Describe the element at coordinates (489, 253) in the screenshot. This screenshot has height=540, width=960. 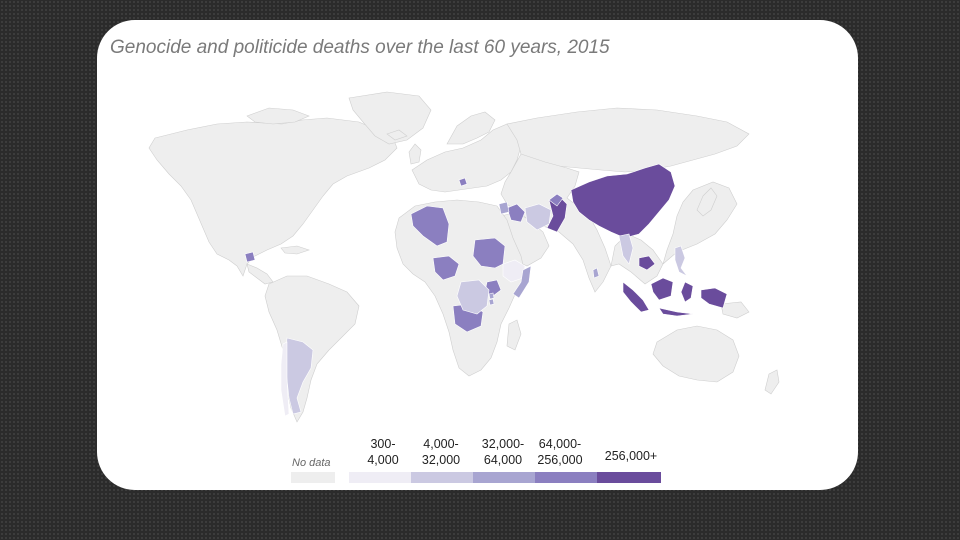
I see `region-sudan` at that location.